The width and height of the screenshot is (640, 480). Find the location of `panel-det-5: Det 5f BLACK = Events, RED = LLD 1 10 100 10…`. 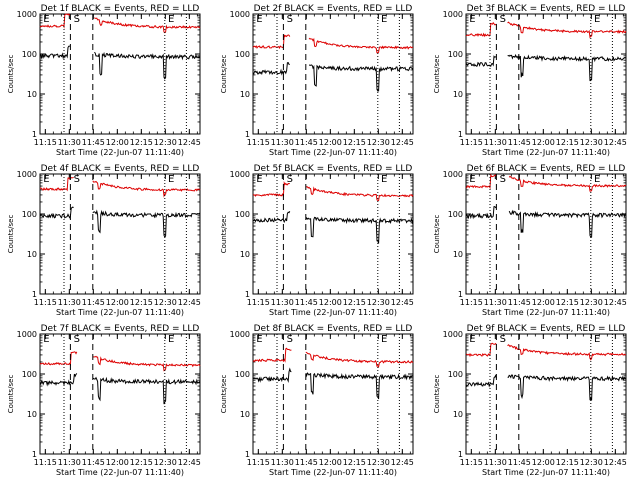

panel-det-5: Det 5f BLACK = Events, RED = LLD 1 10 100 10… is located at coordinates (317, 240).